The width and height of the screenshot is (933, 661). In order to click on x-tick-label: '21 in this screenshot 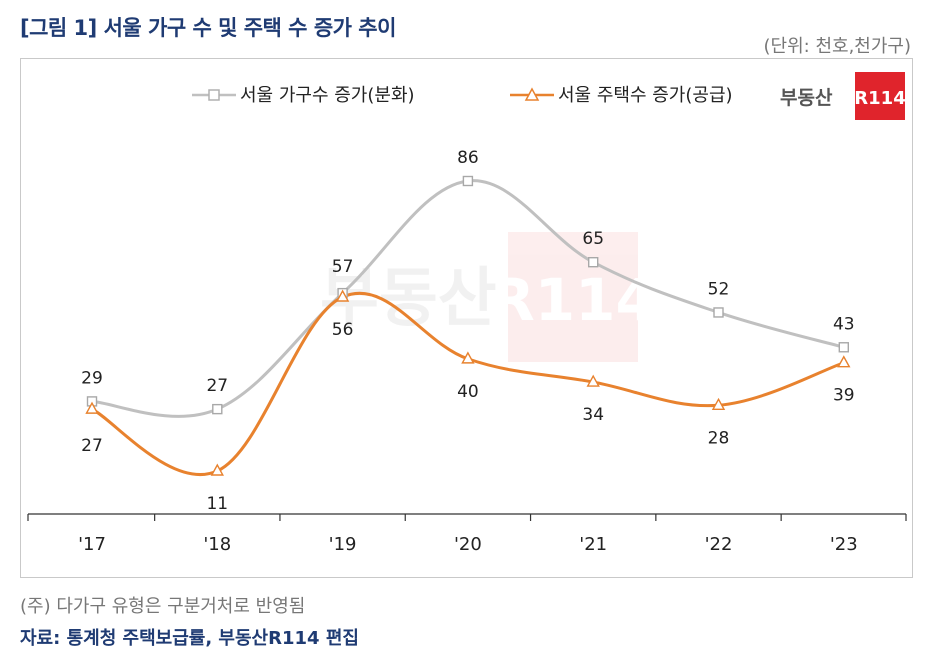, I will do `click(593, 544)`.